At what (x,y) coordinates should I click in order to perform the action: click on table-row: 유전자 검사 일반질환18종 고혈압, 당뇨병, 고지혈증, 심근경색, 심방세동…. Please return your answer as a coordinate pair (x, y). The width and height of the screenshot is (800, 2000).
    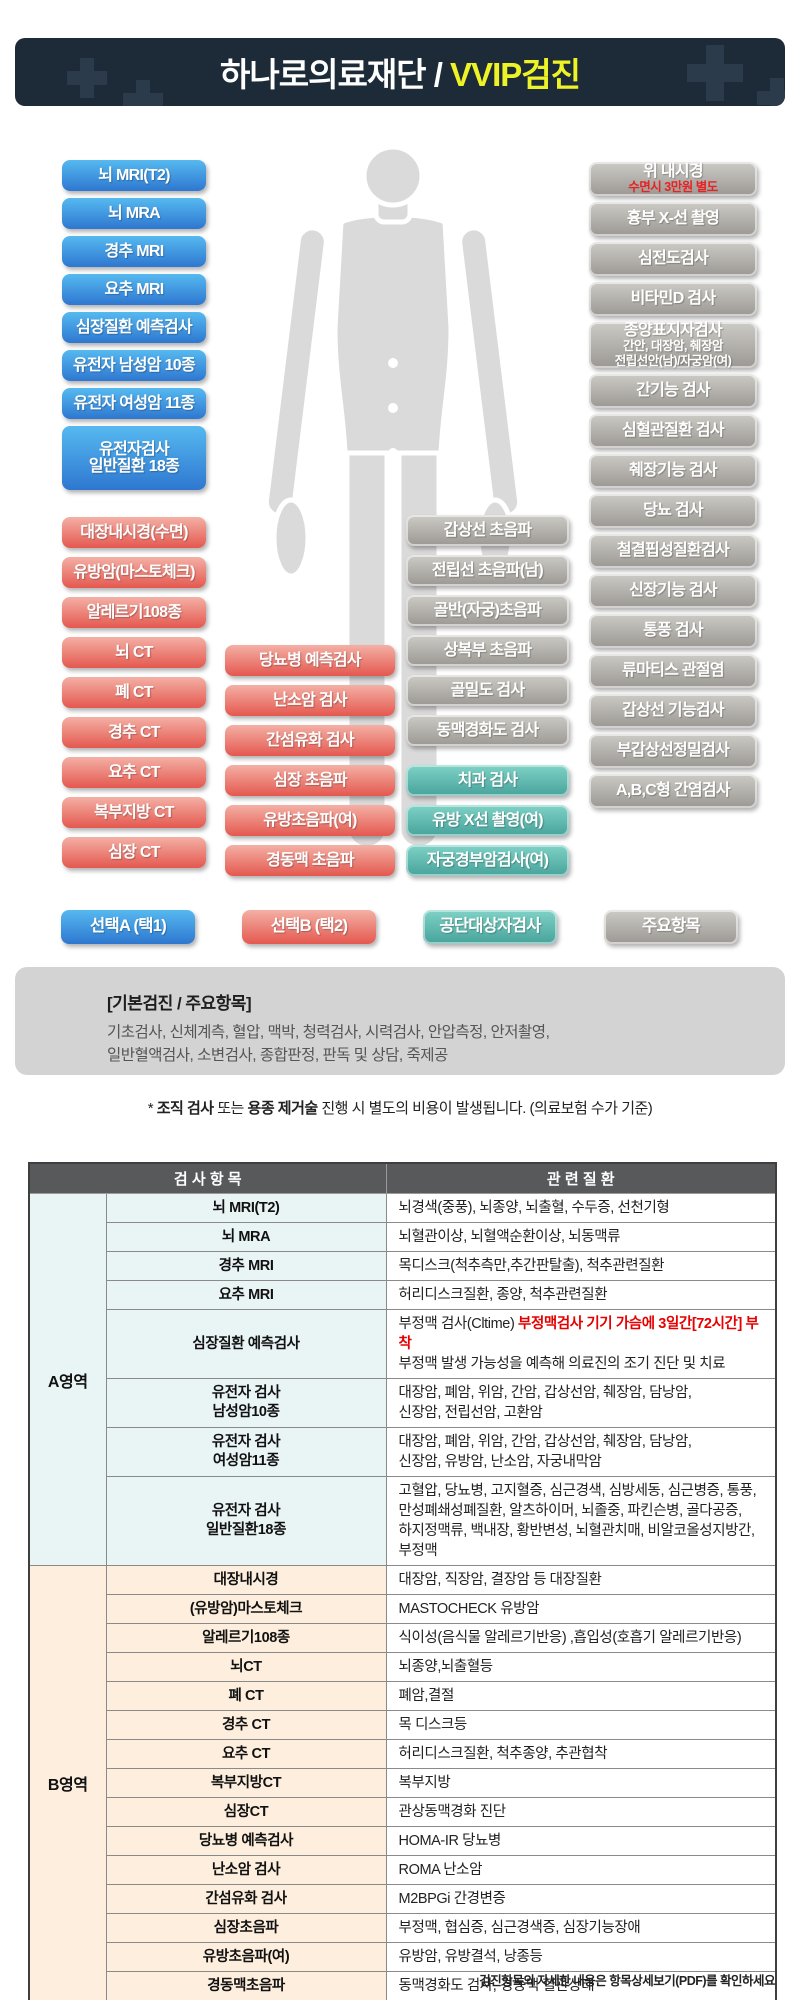
    Looking at the image, I should click on (403, 1521).